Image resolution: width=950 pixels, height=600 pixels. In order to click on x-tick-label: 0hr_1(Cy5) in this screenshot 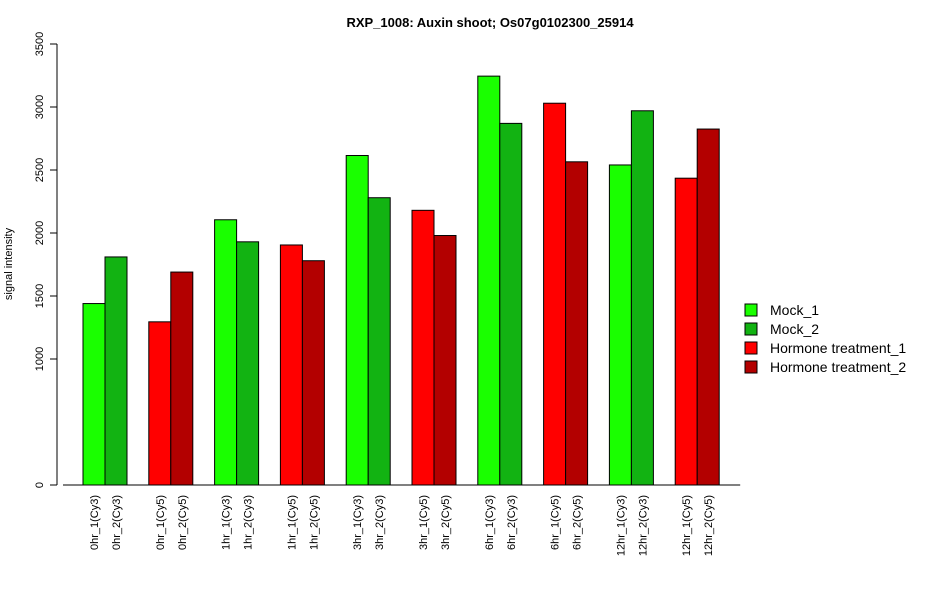, I will do `click(161, 522)`.